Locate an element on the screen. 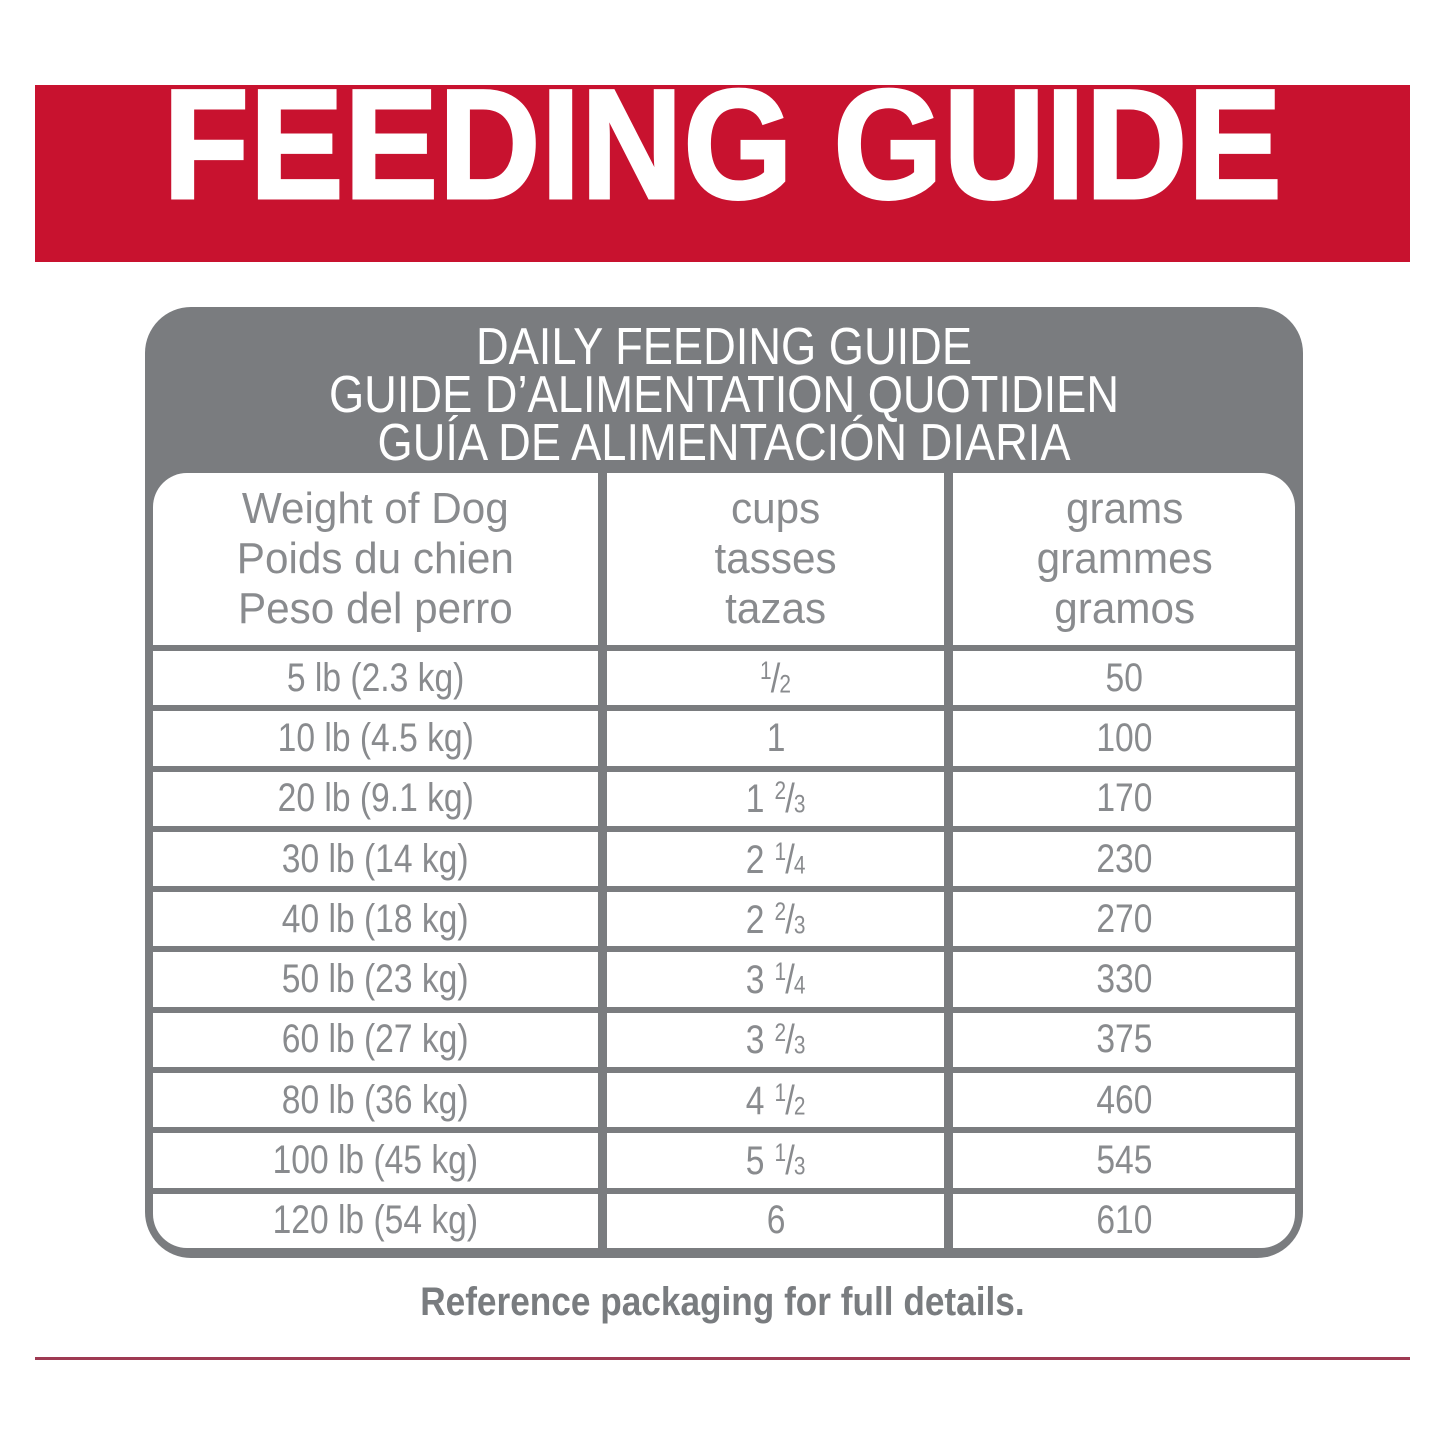 This screenshot has height=1445, width=1445. grams-cell: 230 is located at coordinates (1124, 859).